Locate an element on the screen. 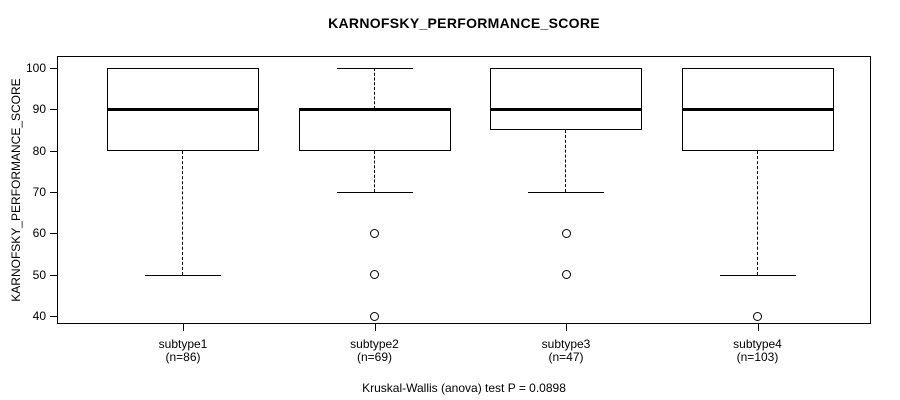  x-category-label: subtype4 (n=103) is located at coordinates (758, 351).